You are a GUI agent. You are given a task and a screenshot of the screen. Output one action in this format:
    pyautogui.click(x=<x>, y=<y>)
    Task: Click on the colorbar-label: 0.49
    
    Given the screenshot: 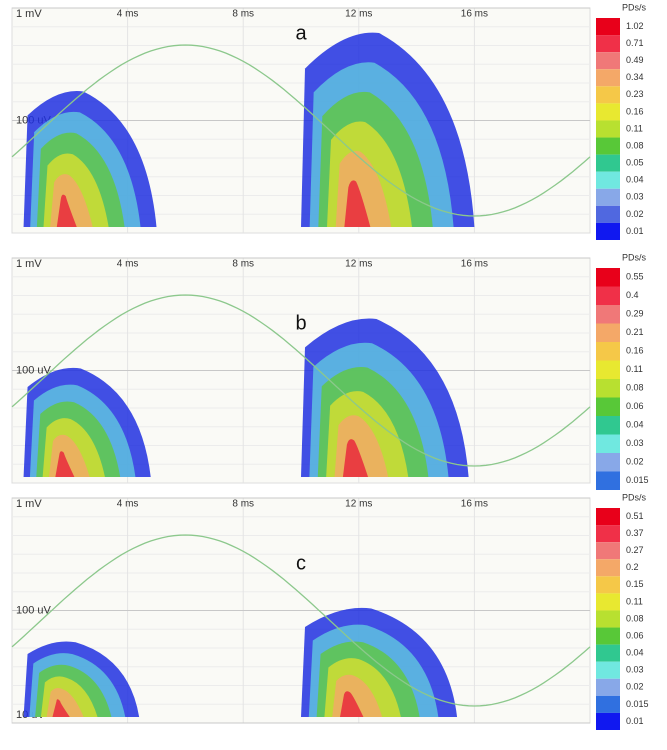 What is the action you would take?
    pyautogui.click(x=635, y=60)
    